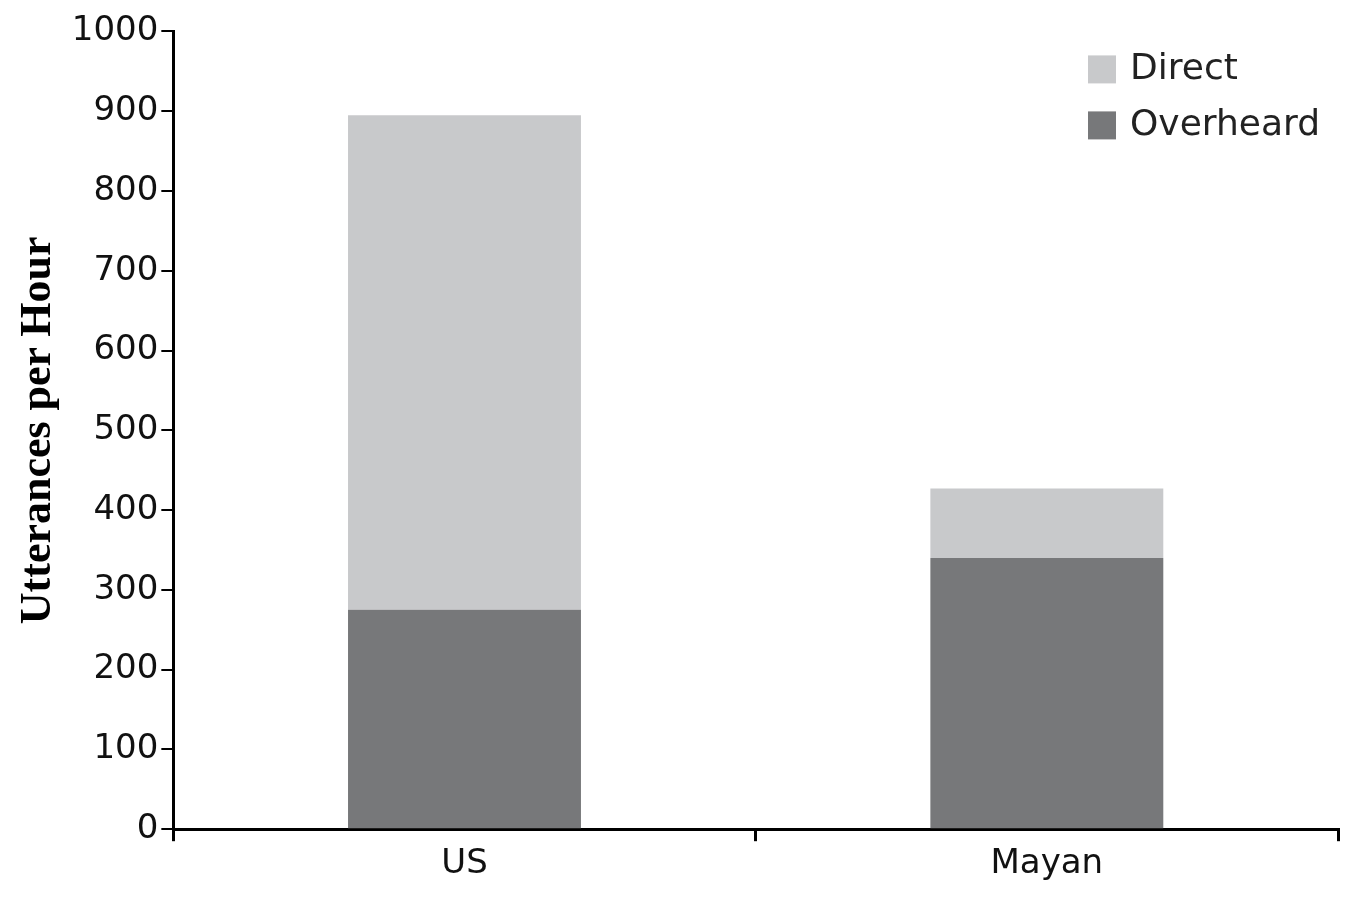 The width and height of the screenshot is (1369, 898). What do you see at coordinates (1047, 861) in the screenshot?
I see `x-tick-label: Mayan` at bounding box center [1047, 861].